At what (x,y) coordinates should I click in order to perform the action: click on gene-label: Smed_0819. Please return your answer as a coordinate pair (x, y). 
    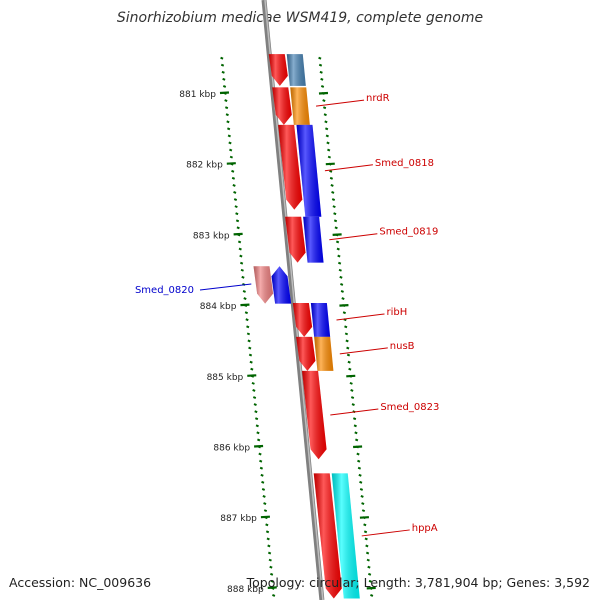
    Looking at the image, I should click on (383, 234).